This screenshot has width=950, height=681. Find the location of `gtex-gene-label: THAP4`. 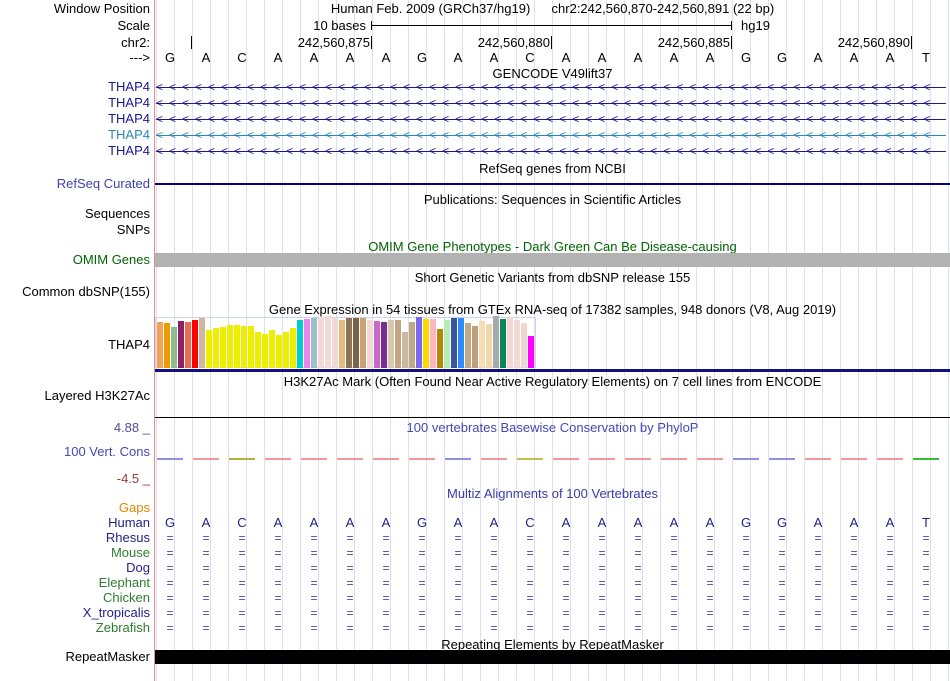

gtex-gene-label: THAP4 is located at coordinates (129, 344).